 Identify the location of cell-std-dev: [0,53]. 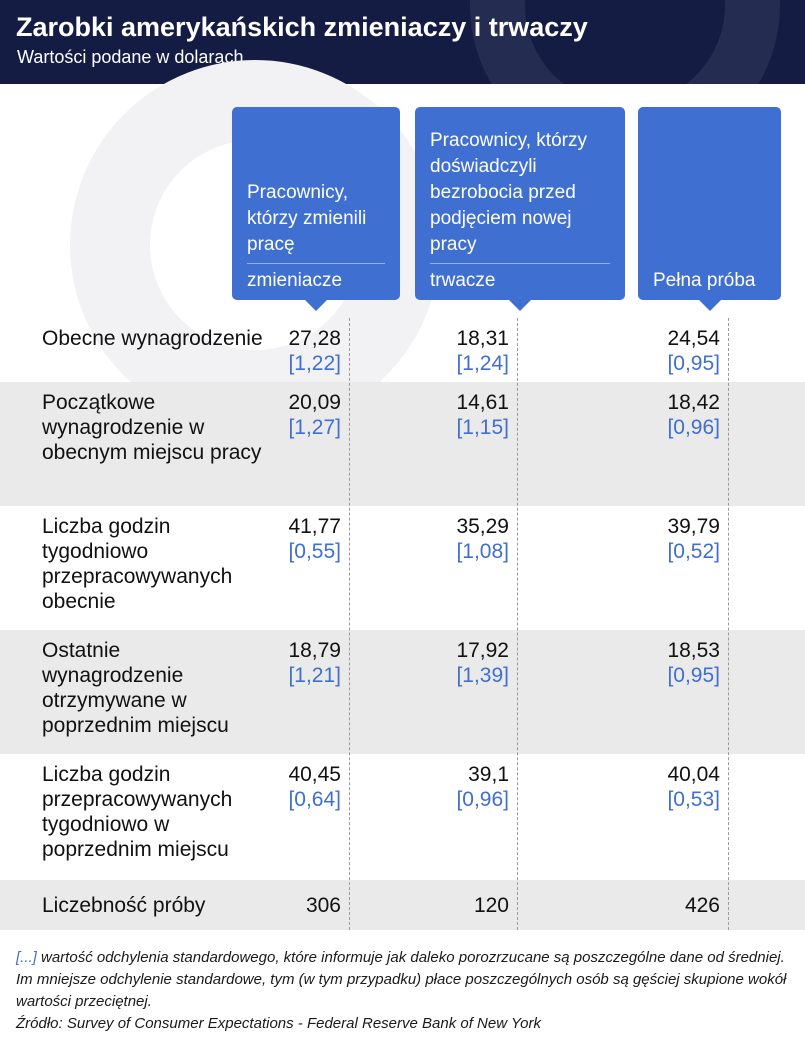
(693, 799).